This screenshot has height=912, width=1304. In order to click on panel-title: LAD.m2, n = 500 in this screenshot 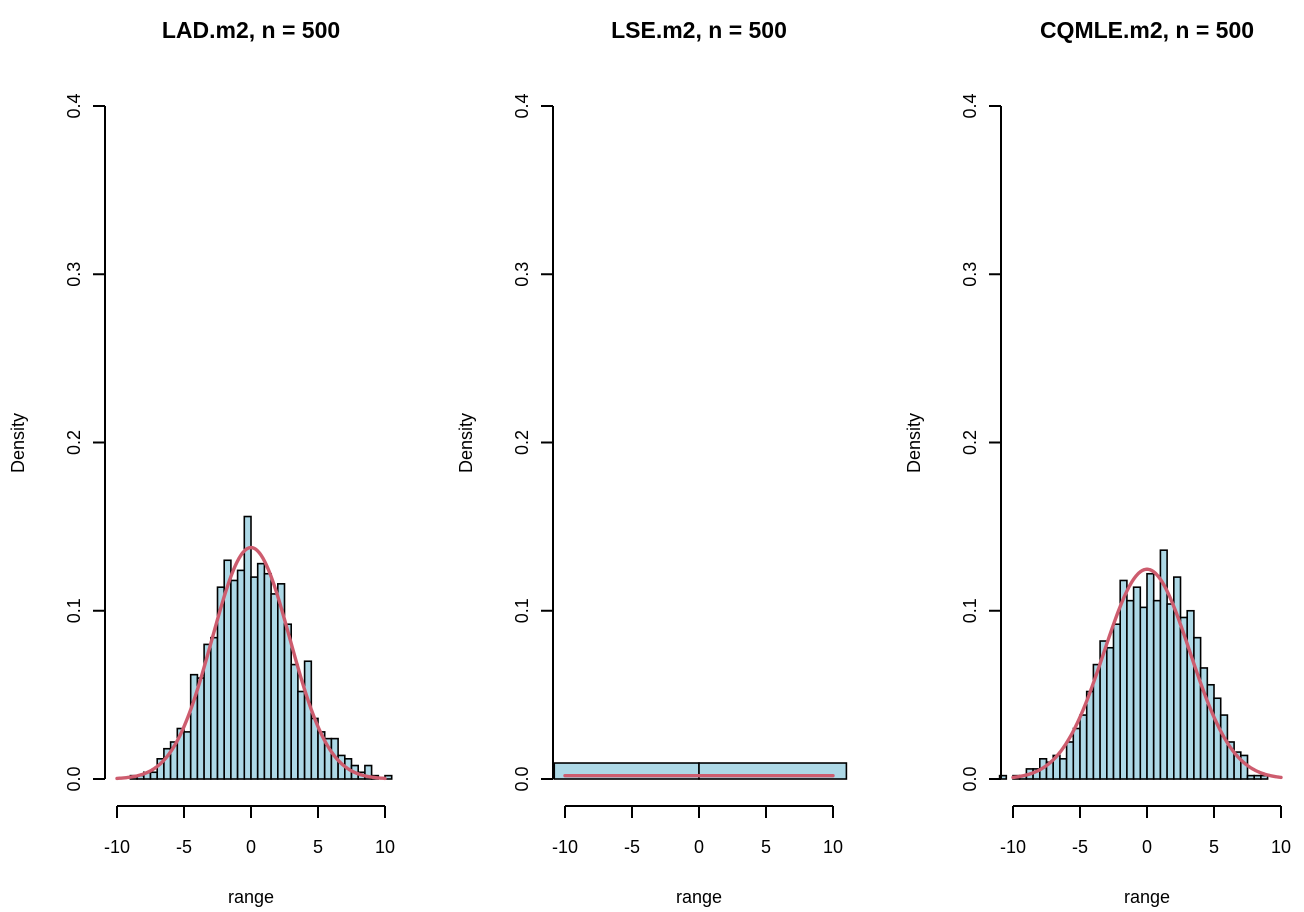, I will do `click(251, 30)`.